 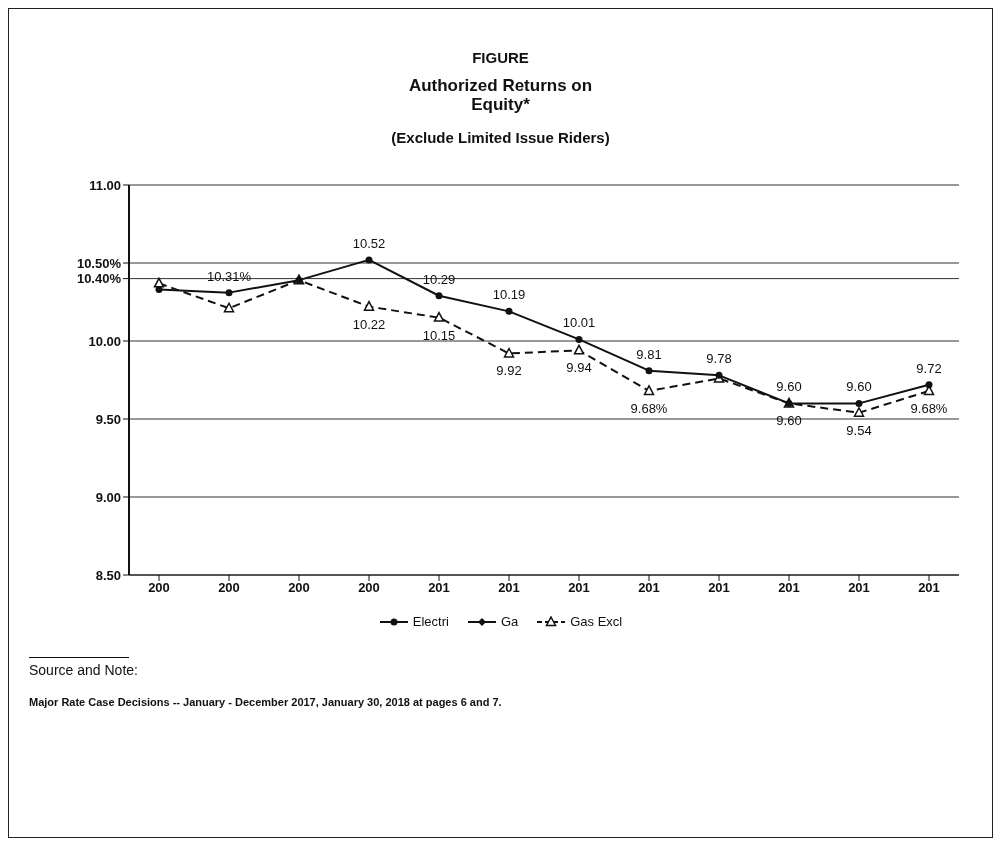 What do you see at coordinates (99, 263) in the screenshot?
I see `y-tick-label: 10.50%` at bounding box center [99, 263].